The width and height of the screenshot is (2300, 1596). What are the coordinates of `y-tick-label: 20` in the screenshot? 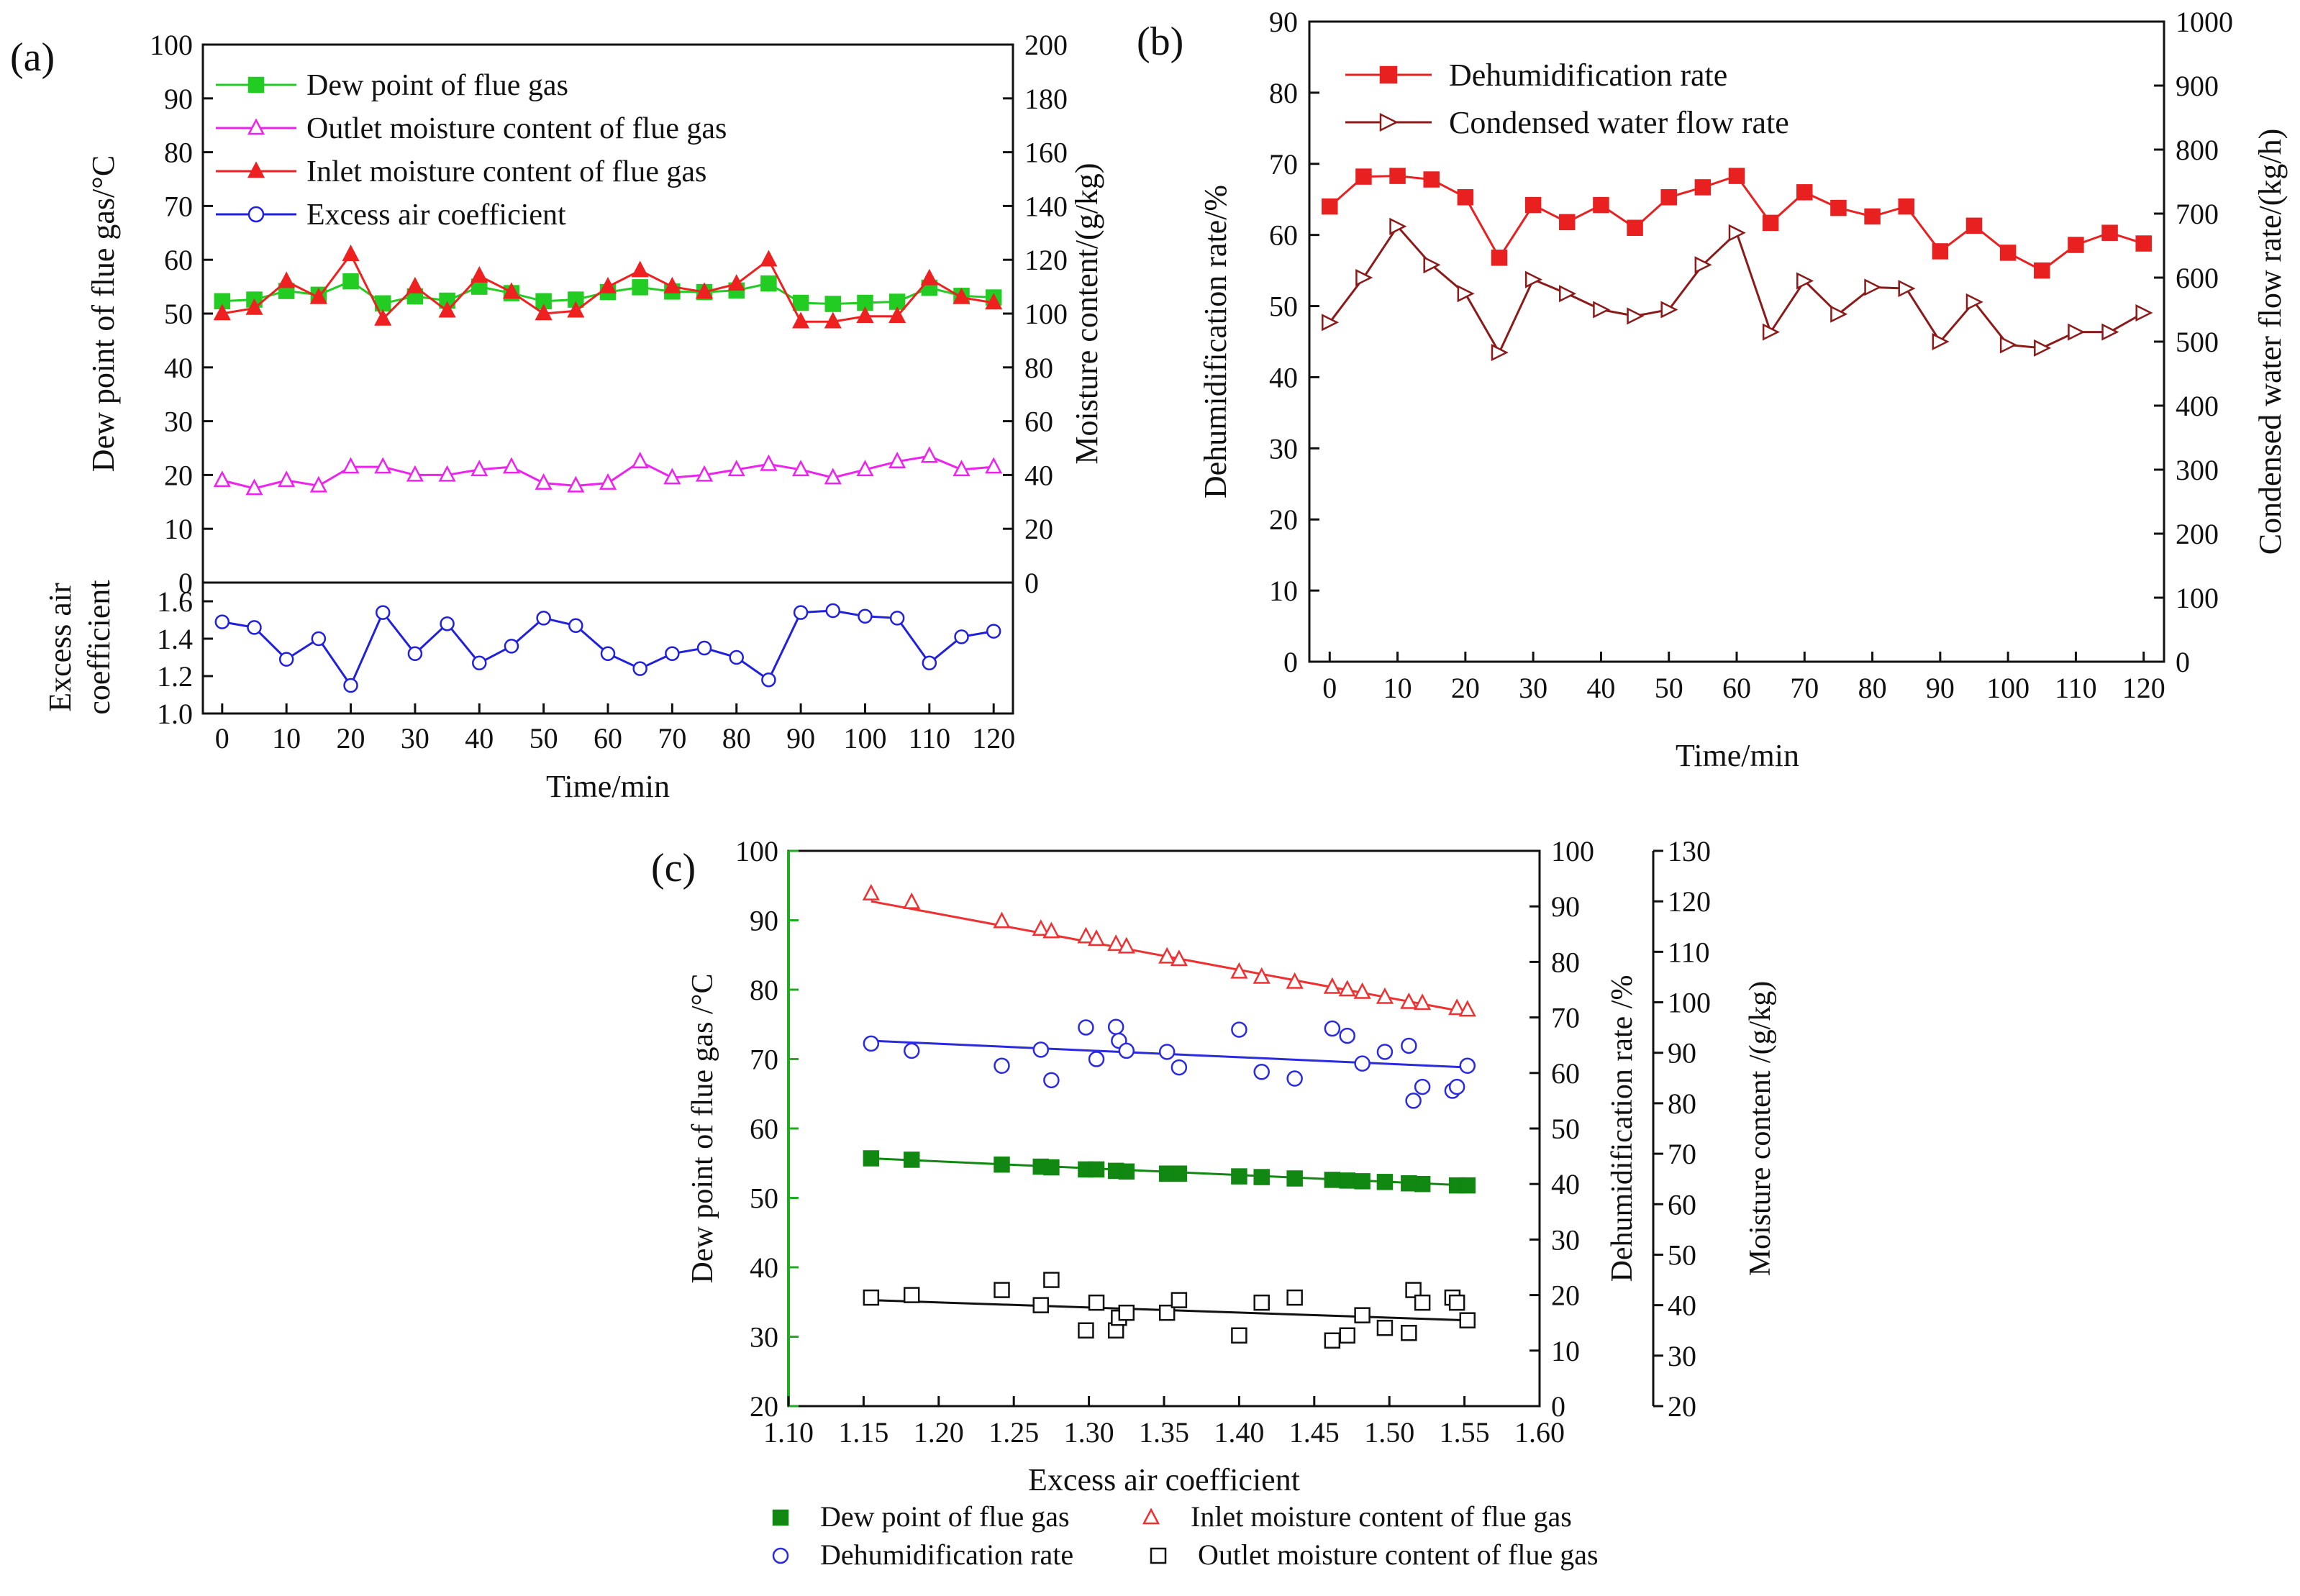 It's located at (1038, 529).